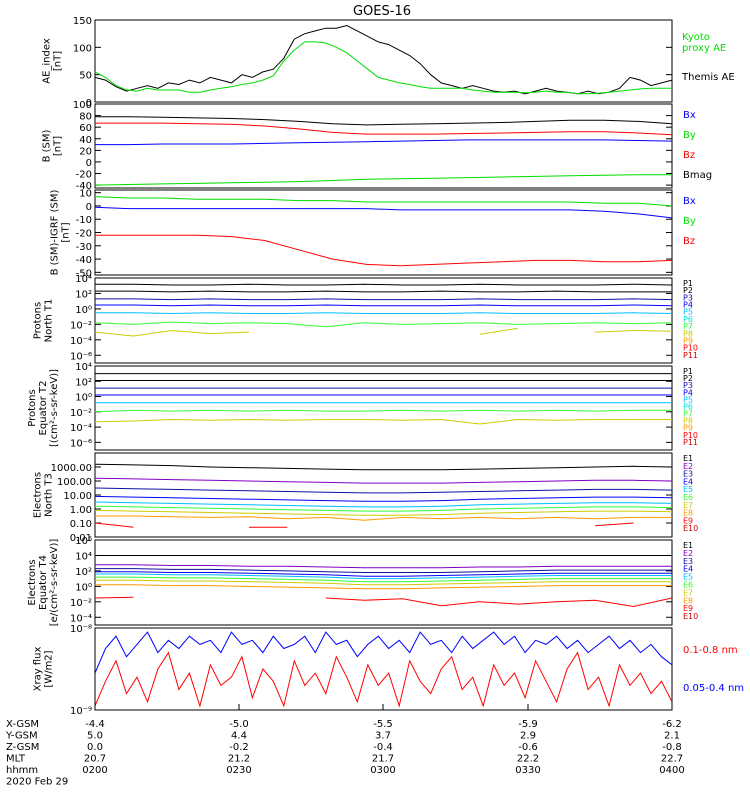  Describe the element at coordinates (688, 561) in the screenshot. I see `legend-entry: E3` at that location.